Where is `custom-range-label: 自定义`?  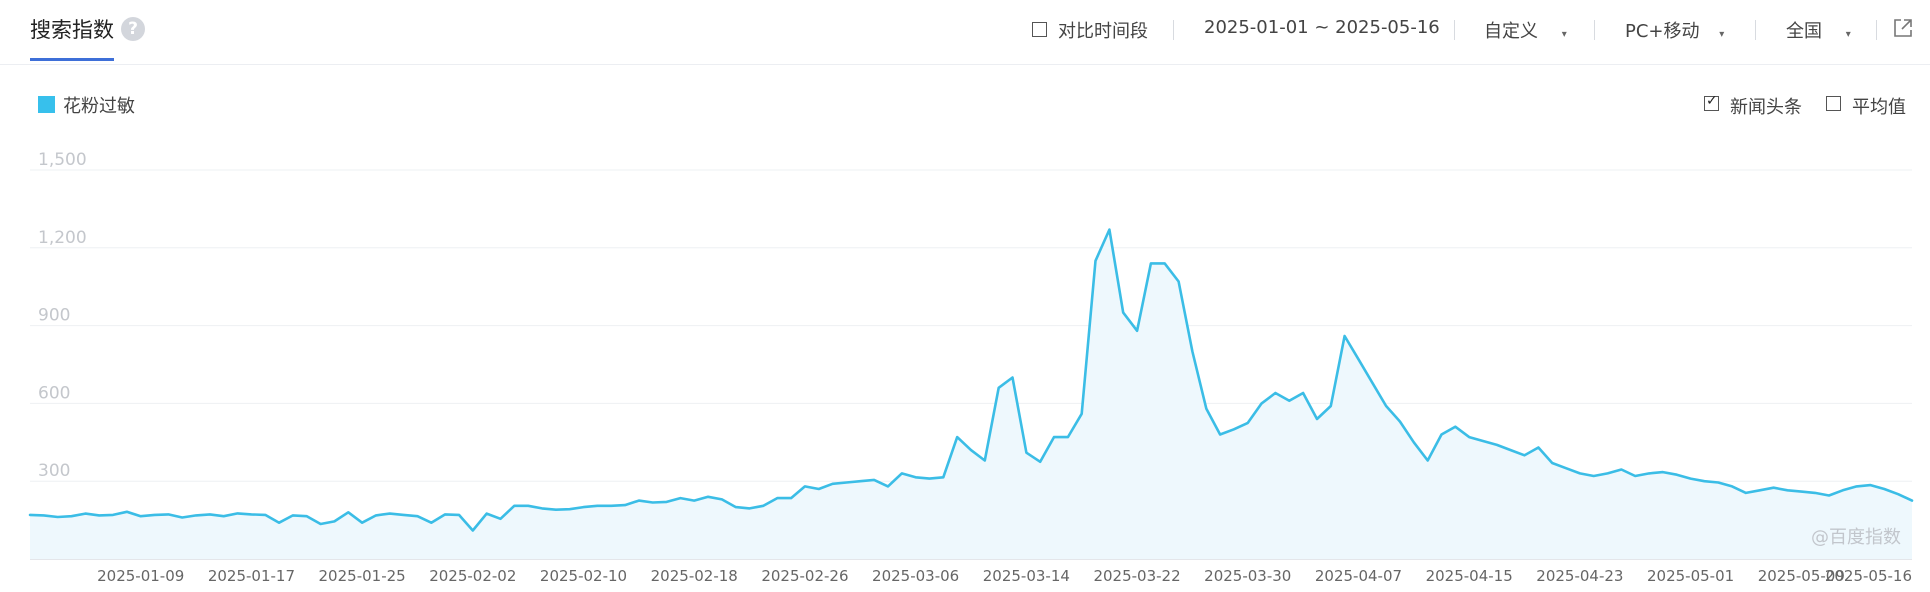 custom-range-label: 自定义 is located at coordinates (1511, 31).